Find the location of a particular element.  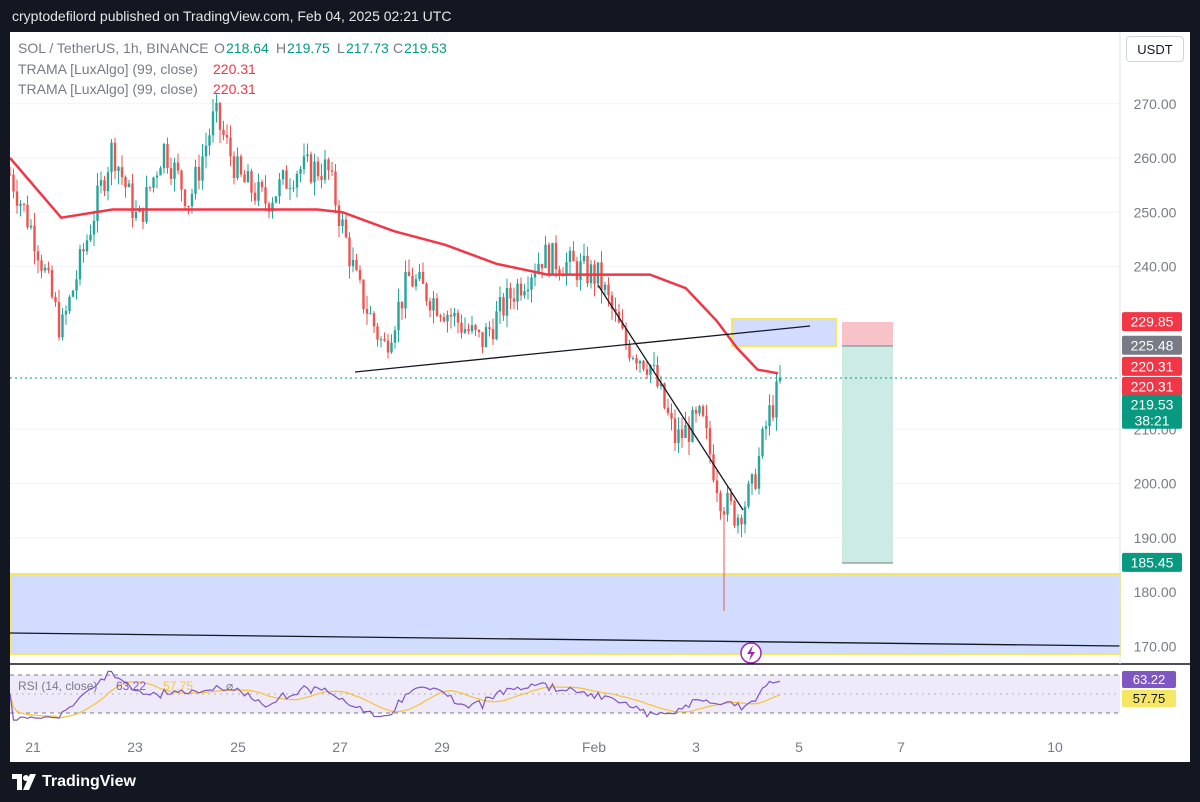

y-tick-label: 170.00 is located at coordinates (1155, 646).